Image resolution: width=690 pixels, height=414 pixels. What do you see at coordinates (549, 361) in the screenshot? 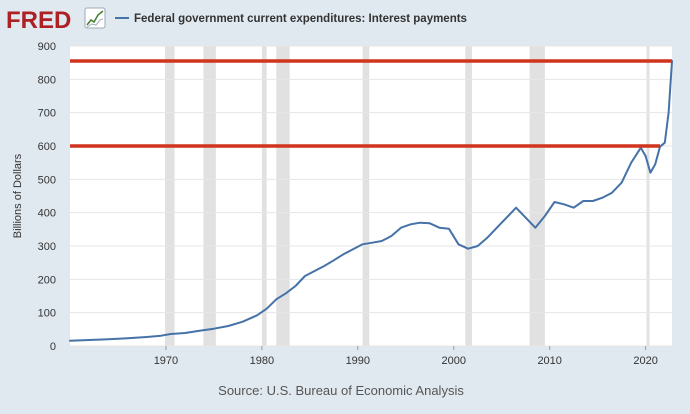
I see `x-tick-label-2010: 2010` at bounding box center [549, 361].